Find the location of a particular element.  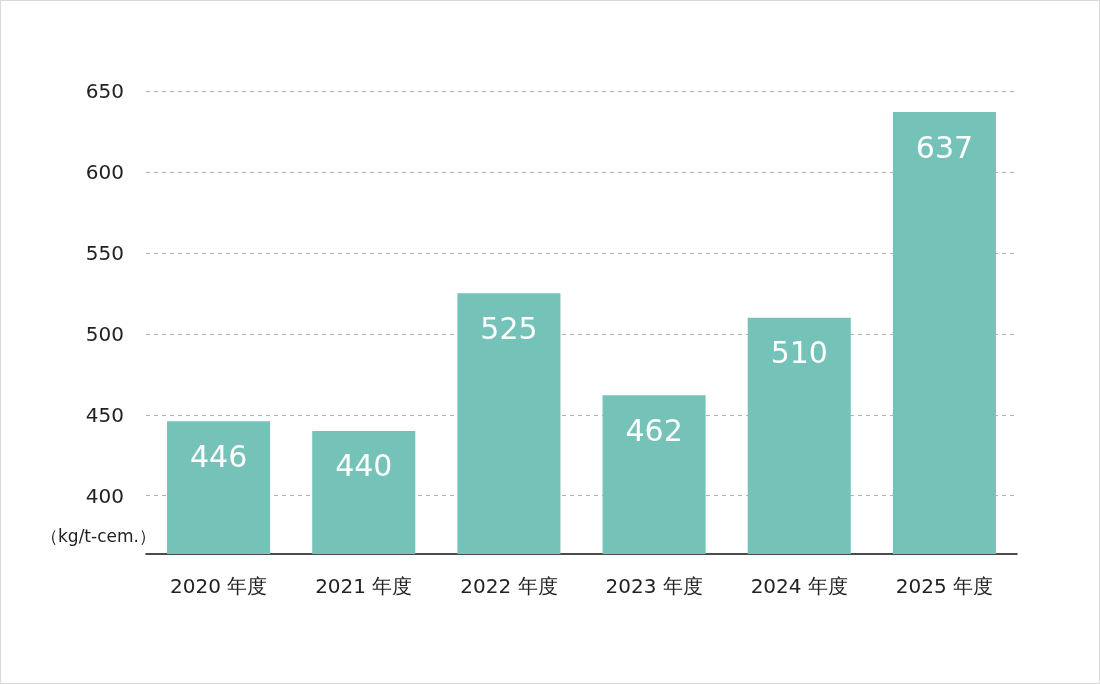

data-label: 510 is located at coordinates (799, 353).